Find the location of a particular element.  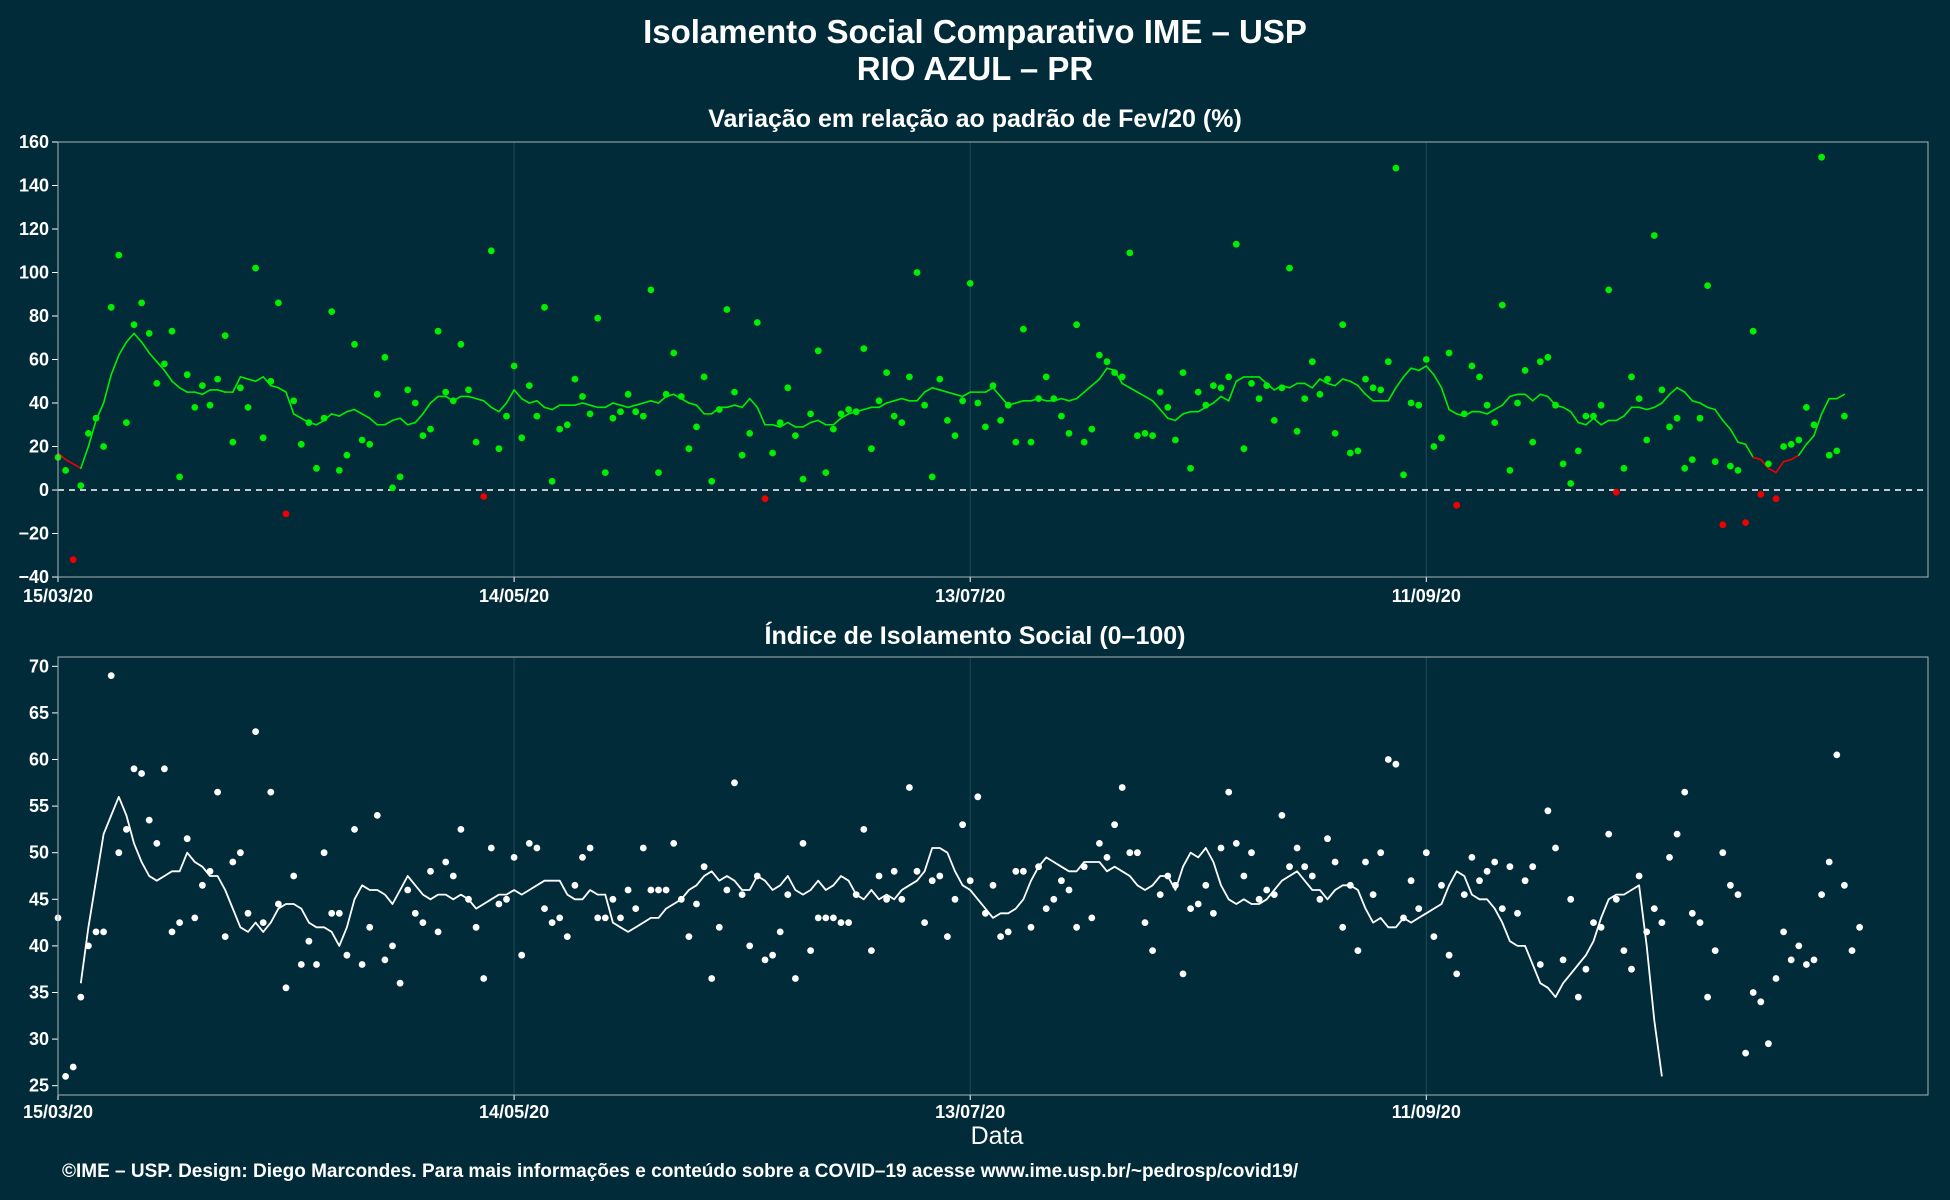

y-tick-label: 20 is located at coordinates (39, 447).